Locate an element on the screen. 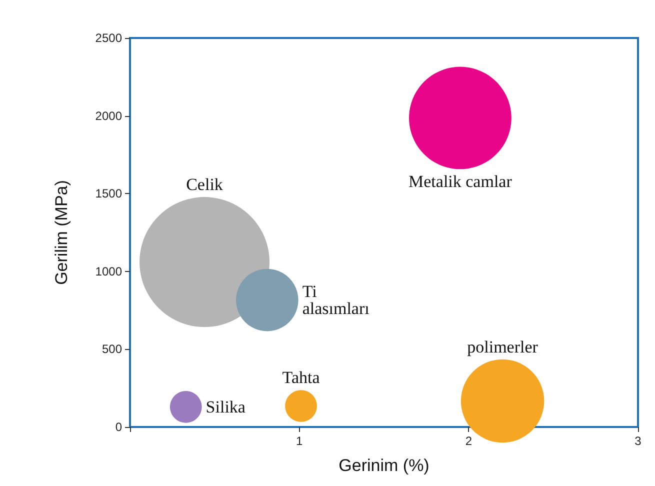 This screenshot has height=486, width=655. series-label: Ti alasımları is located at coordinates (336, 300).